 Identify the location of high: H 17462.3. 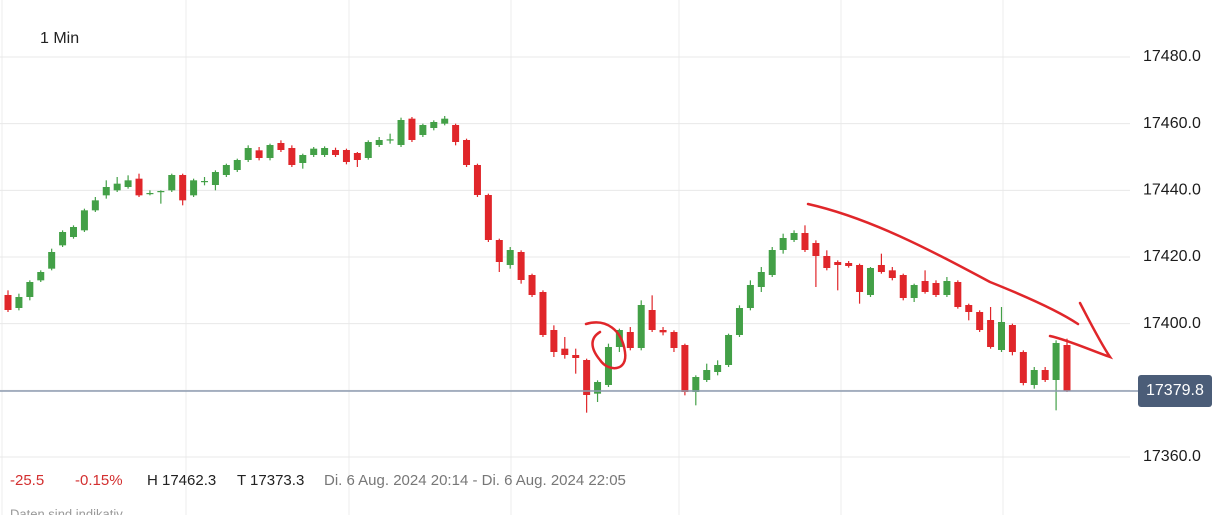
(181, 480).